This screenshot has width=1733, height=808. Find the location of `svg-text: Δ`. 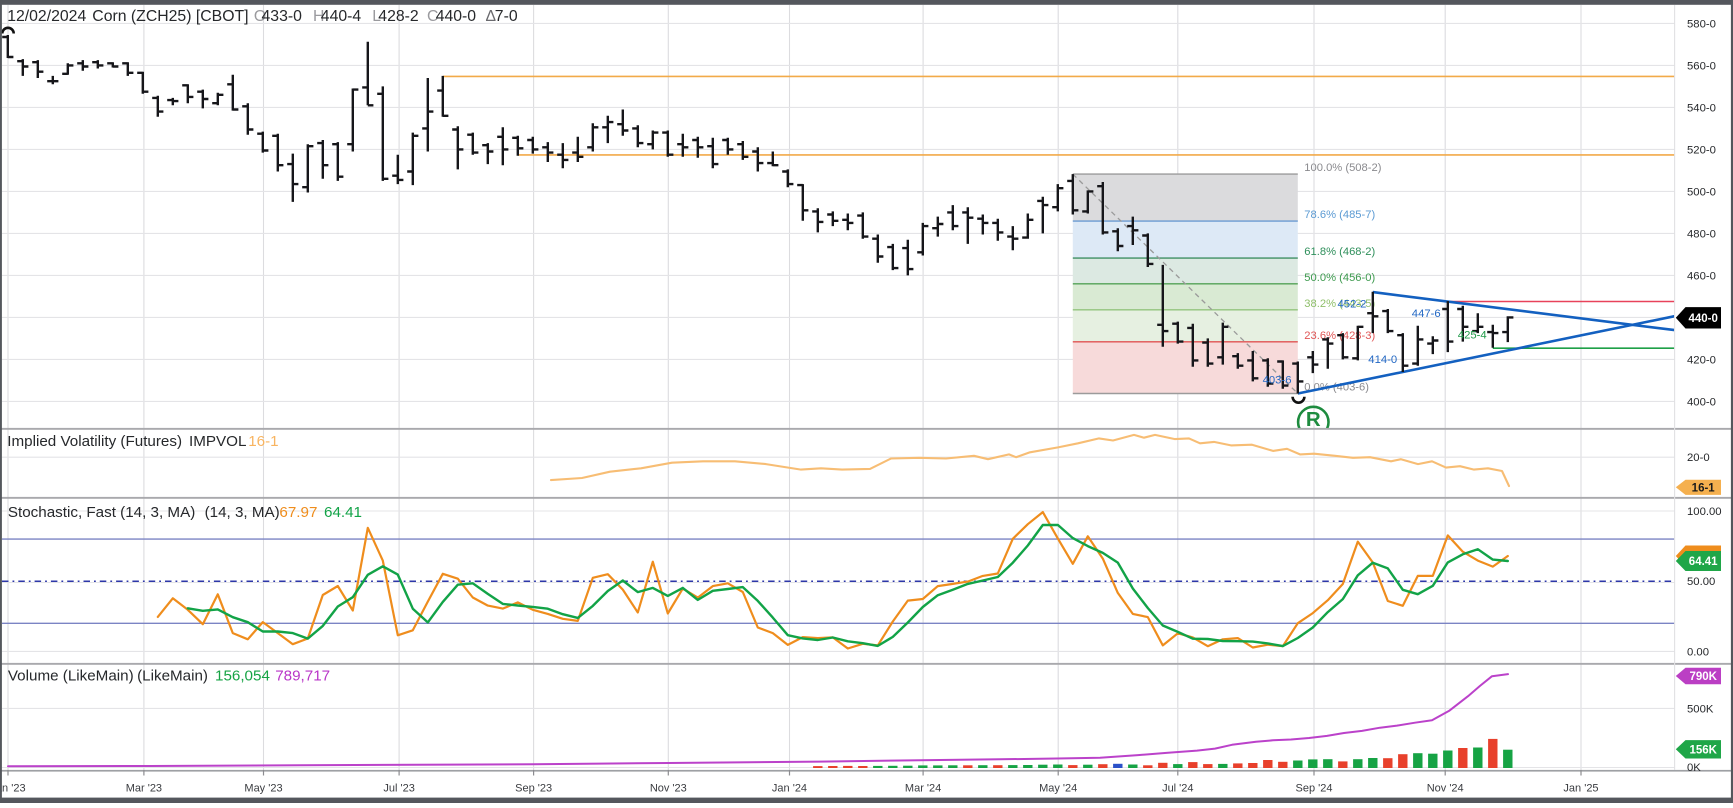

svg-text: Δ is located at coordinates (491, 16).